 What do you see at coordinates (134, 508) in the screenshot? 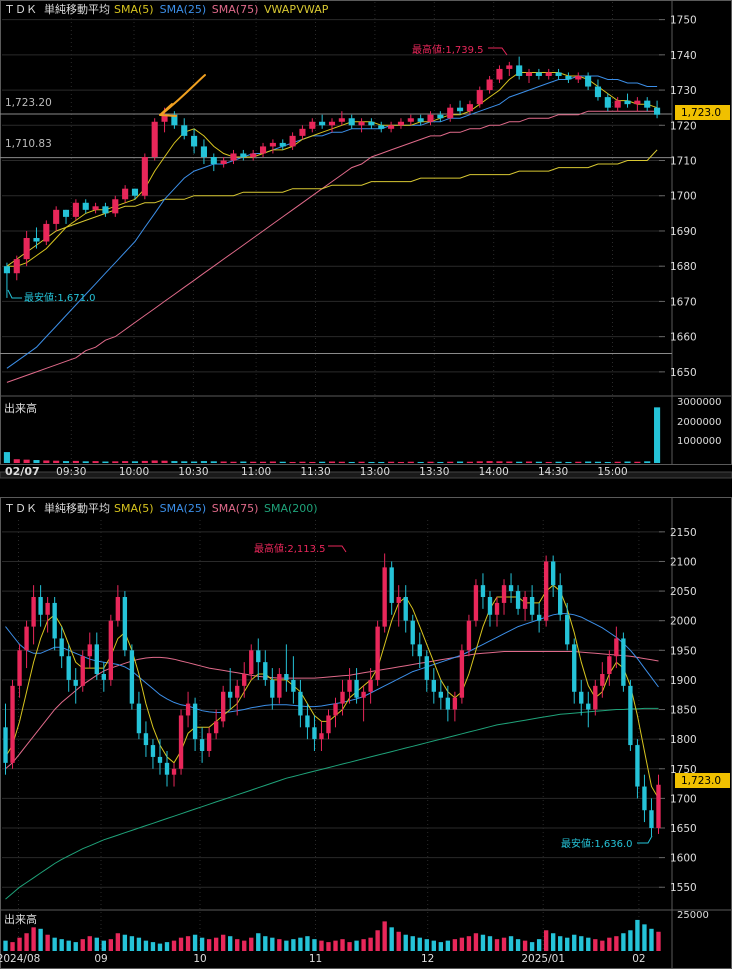
I see `daily-legend-0: SMA(5)` at bounding box center [134, 508].